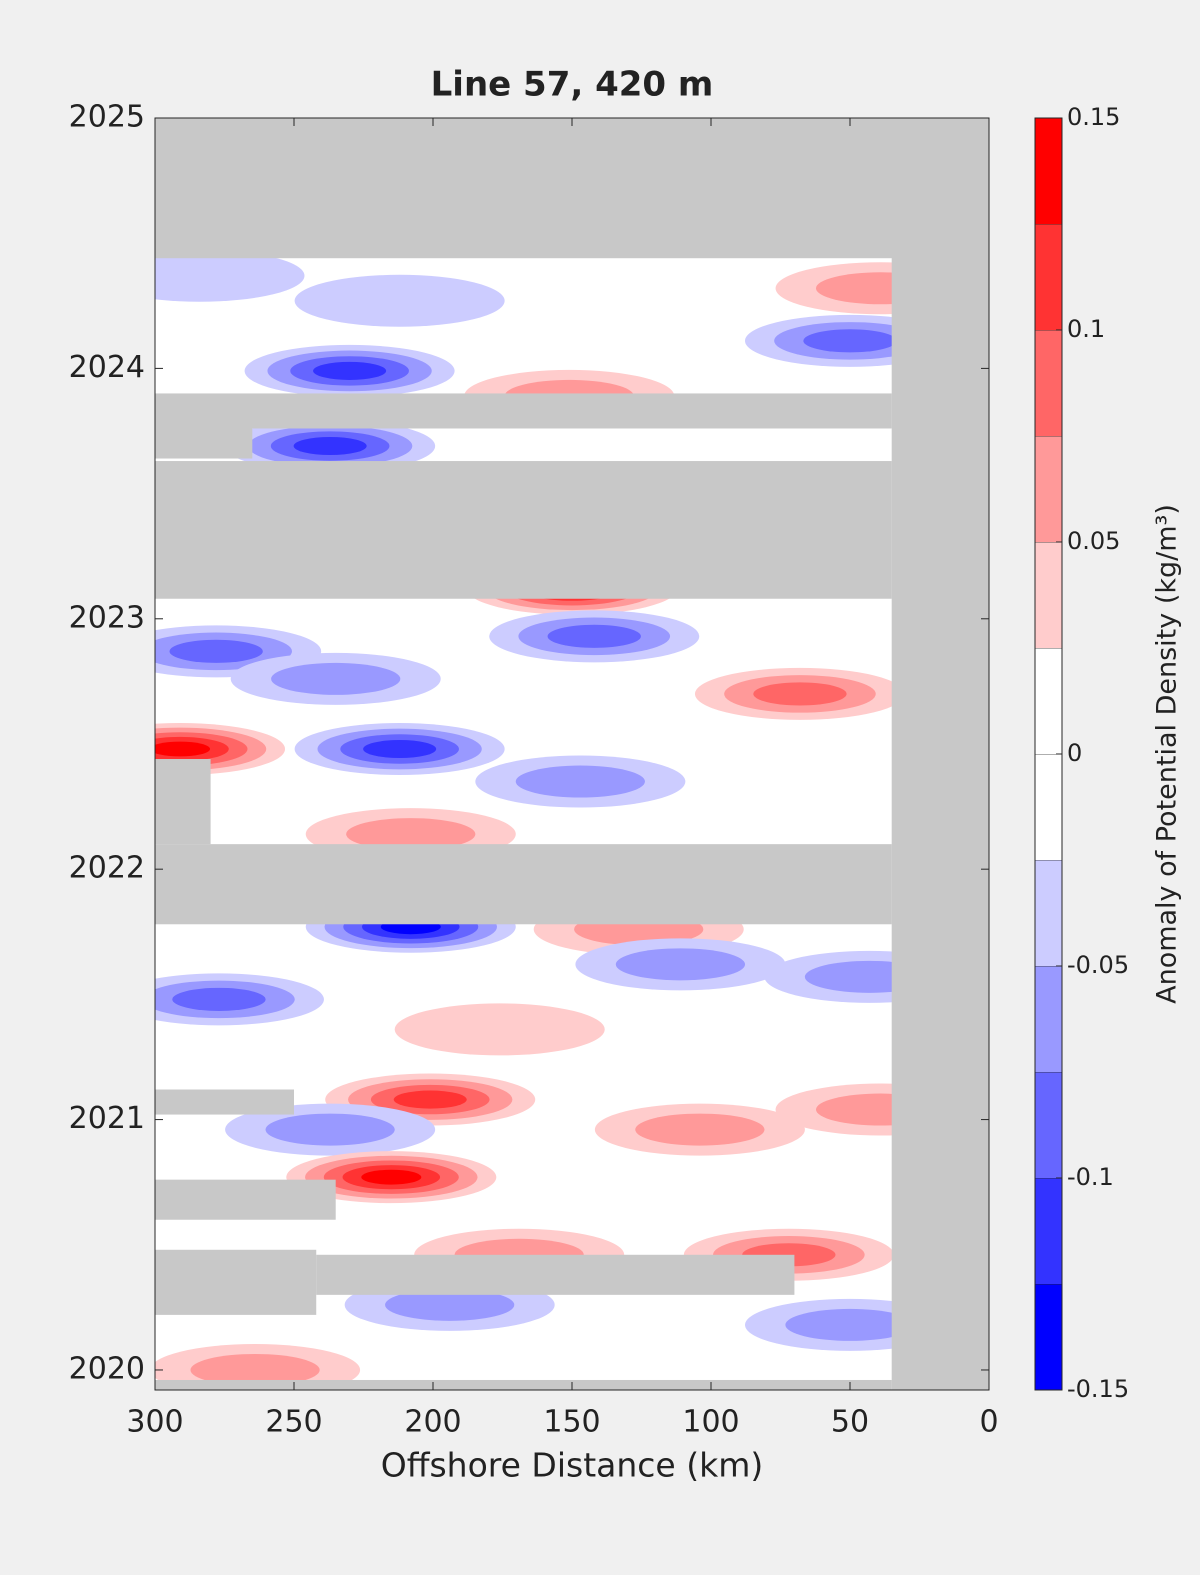 This screenshot has width=1200, height=1575. I want to click on x-axis-label: Offshore Distance (km), so click(572, 1465).